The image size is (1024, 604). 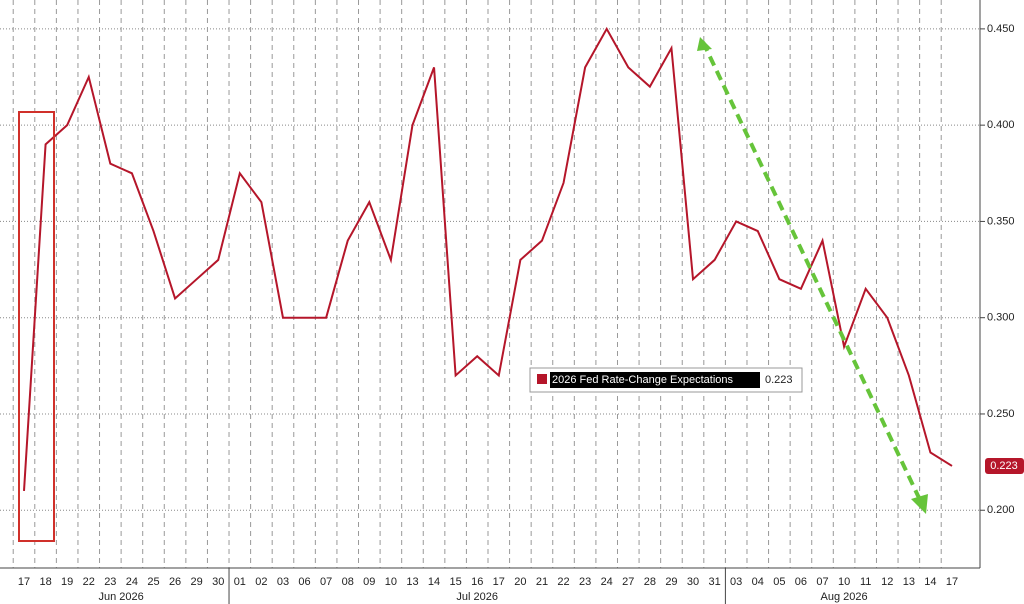 I want to click on x-tick-label: 26, so click(x=175, y=582).